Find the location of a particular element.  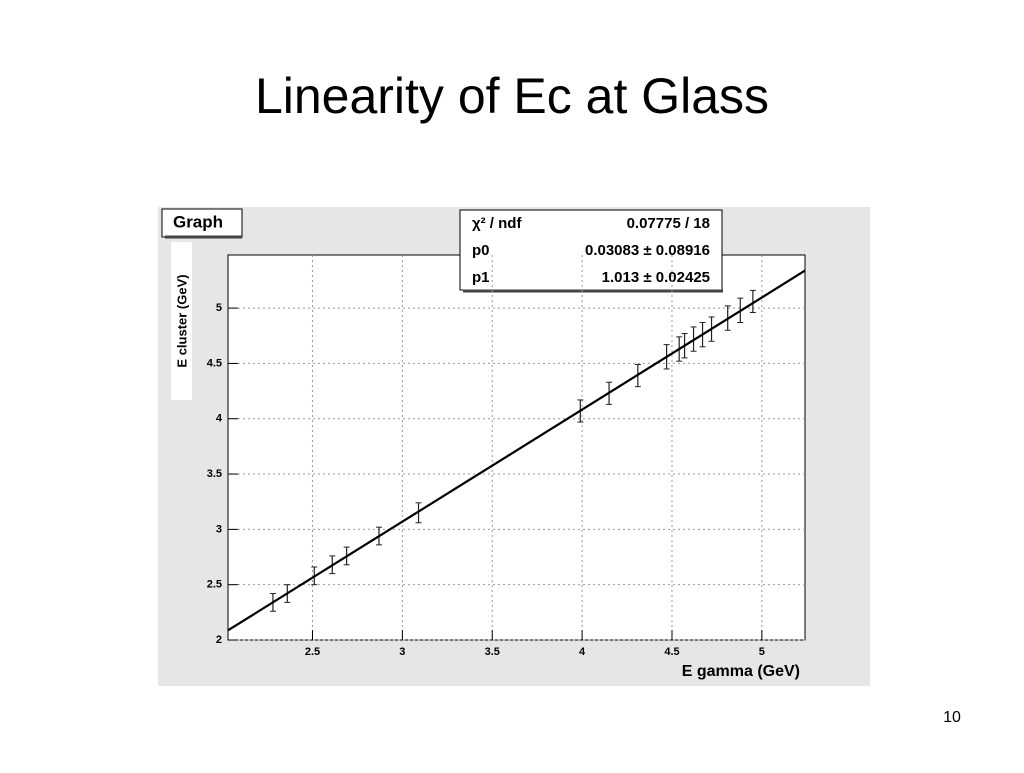

y-tick-label: 5 is located at coordinates (219, 308).